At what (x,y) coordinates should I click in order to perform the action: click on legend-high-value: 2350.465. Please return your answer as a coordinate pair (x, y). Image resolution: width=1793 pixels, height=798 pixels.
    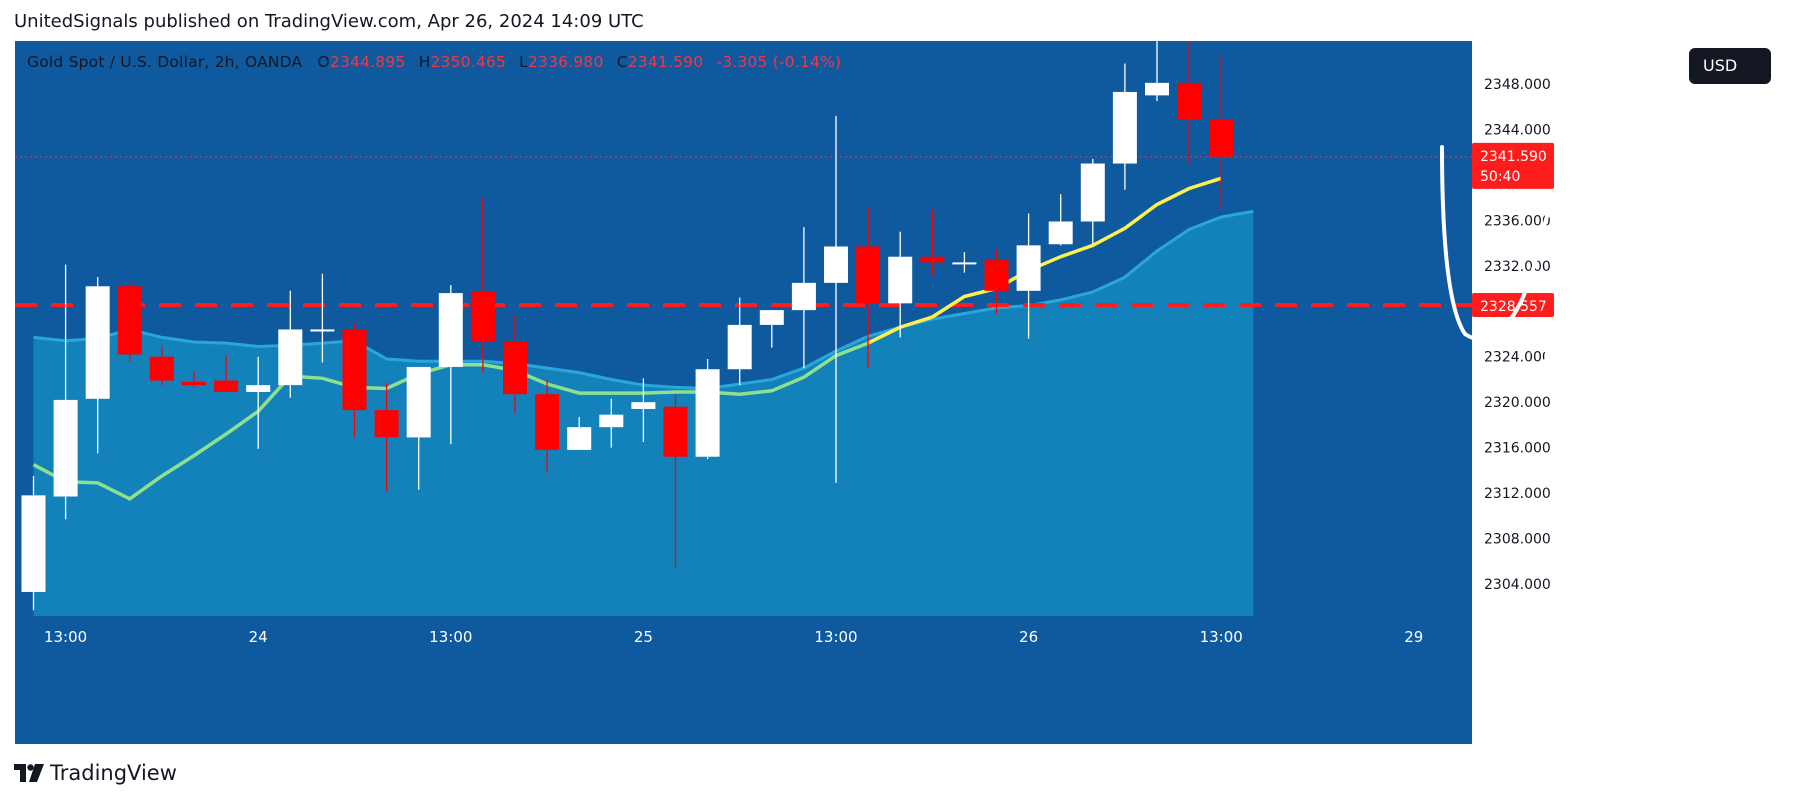
    Looking at the image, I should click on (468, 62).